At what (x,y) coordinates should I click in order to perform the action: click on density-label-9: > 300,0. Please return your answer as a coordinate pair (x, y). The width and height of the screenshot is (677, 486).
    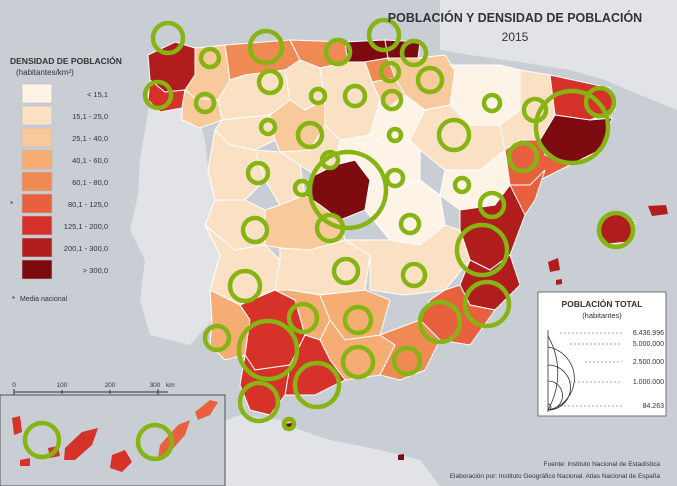
    Looking at the image, I should click on (95, 270).